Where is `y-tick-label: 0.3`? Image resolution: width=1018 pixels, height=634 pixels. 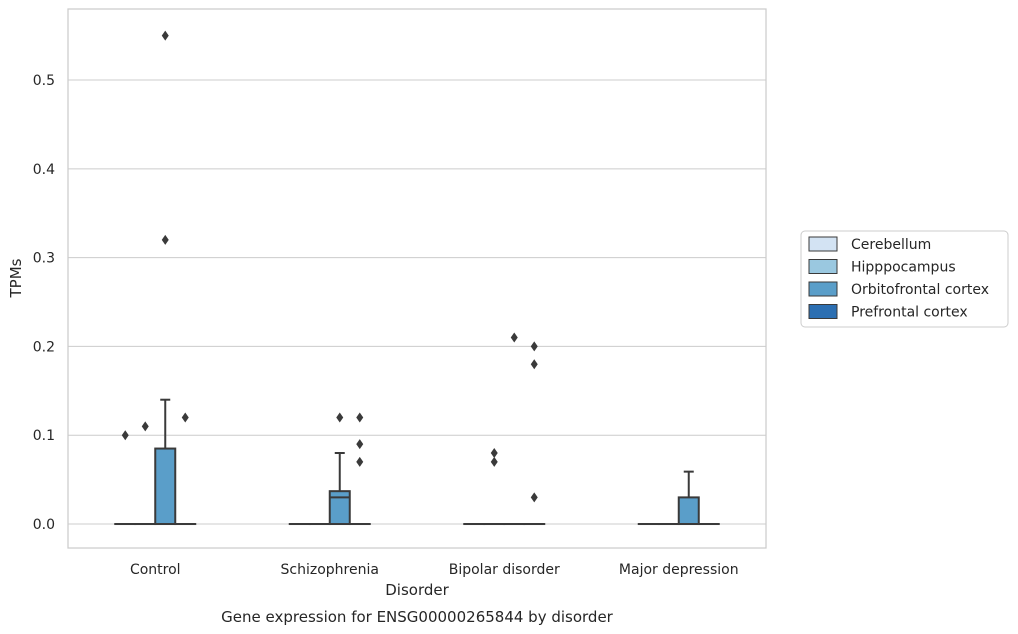 y-tick-label: 0.3 is located at coordinates (44, 259).